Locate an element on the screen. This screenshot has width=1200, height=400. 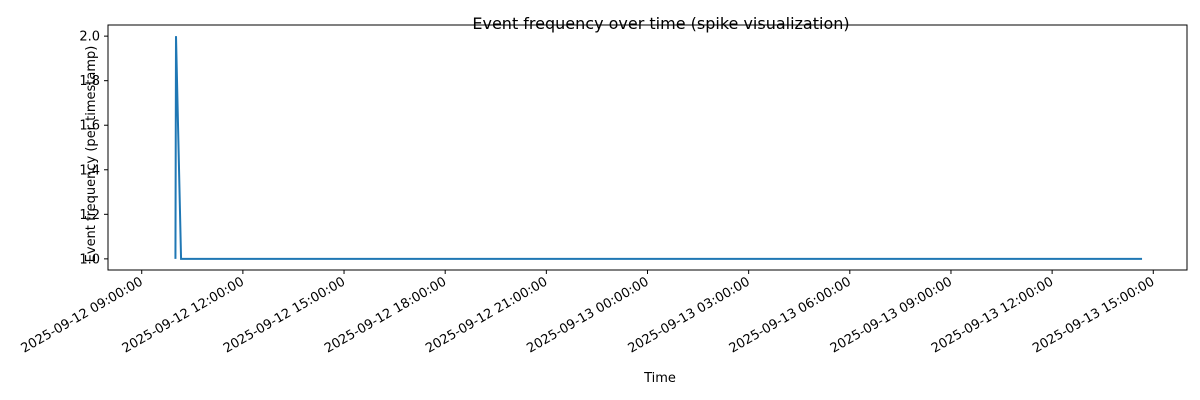
y-tick-label: 2.0 is located at coordinates (89, 37).